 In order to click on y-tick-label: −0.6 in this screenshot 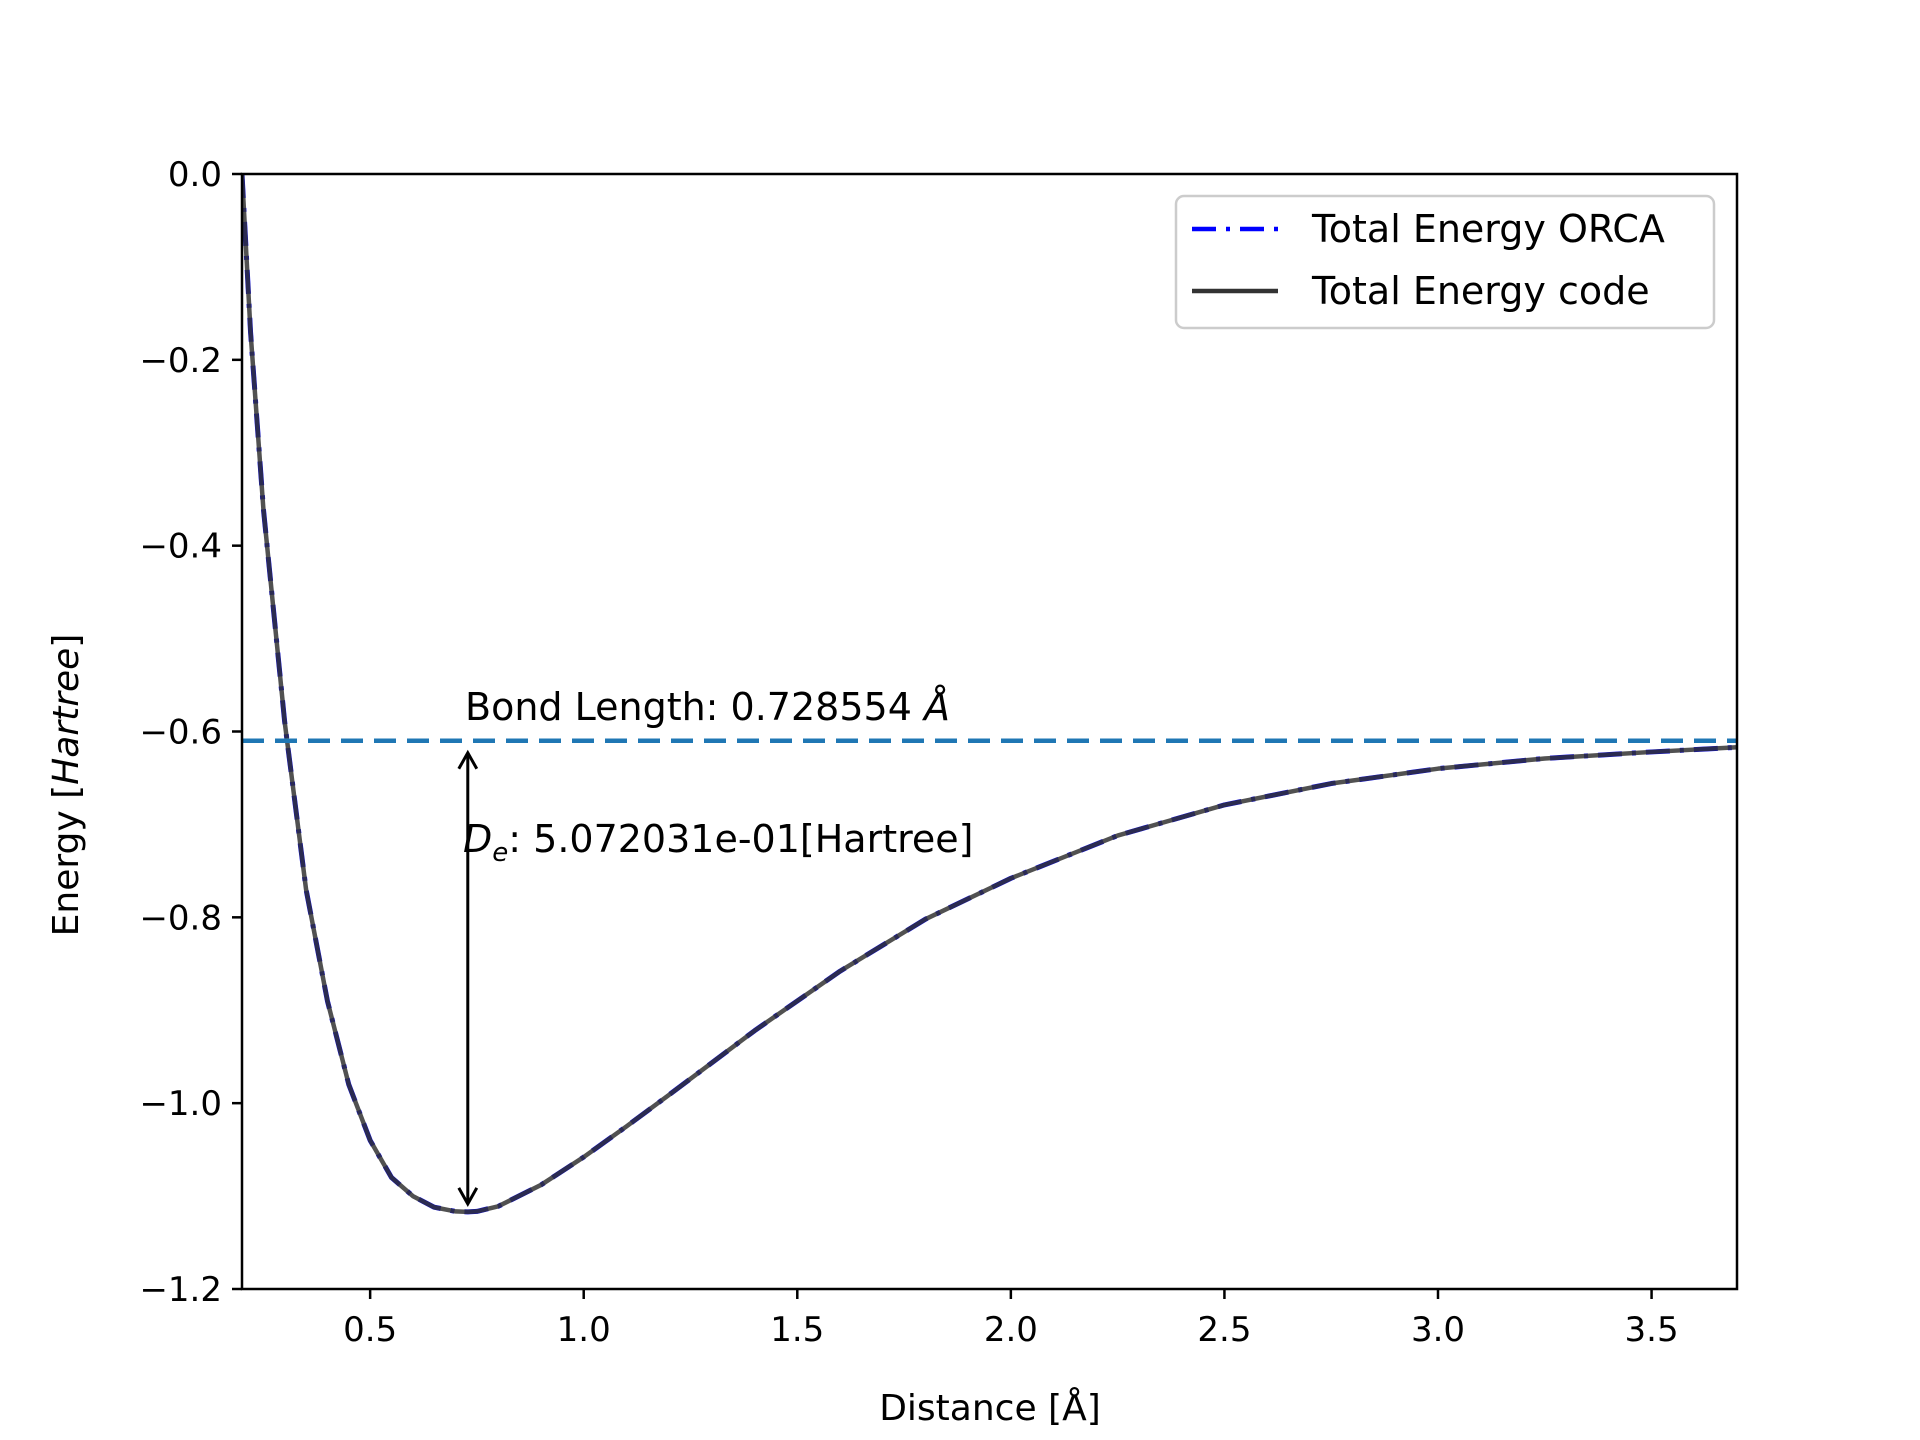, I will do `click(180, 733)`.